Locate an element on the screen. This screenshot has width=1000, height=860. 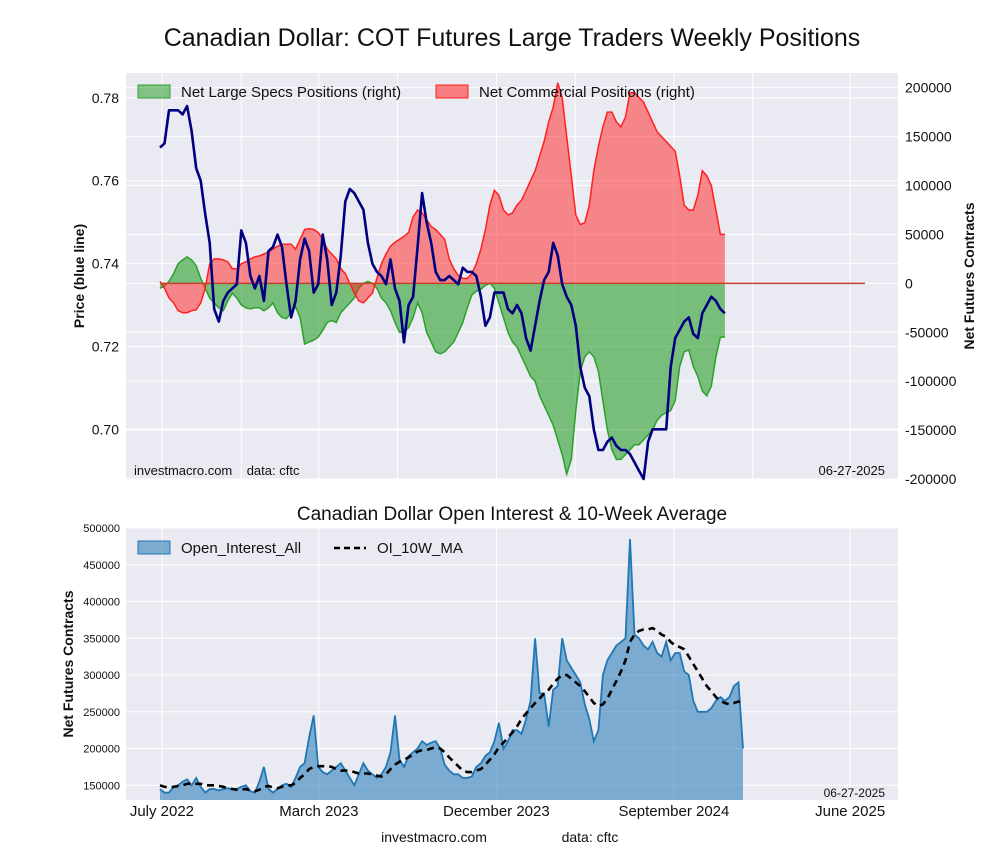
top-y2-tick-7: 150000 is located at coordinates (928, 137).